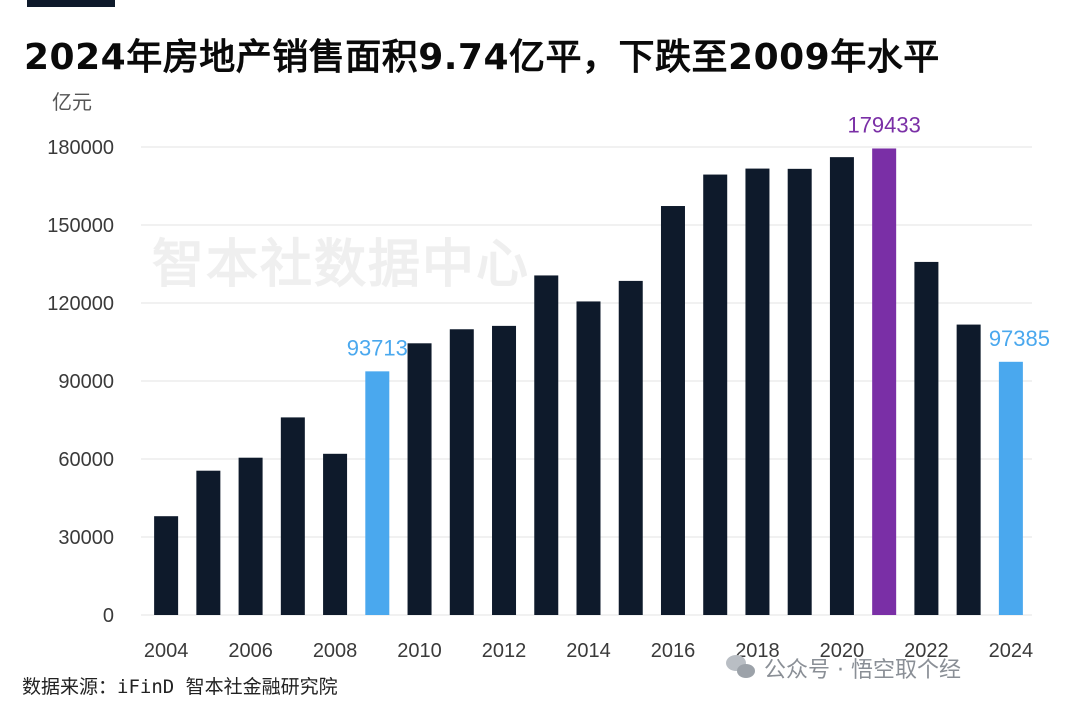 This screenshot has height=711, width=1080. I want to click on y-tick-labels: 0 30000 60000 90000 120000 150000 180000, so click(80, 382).